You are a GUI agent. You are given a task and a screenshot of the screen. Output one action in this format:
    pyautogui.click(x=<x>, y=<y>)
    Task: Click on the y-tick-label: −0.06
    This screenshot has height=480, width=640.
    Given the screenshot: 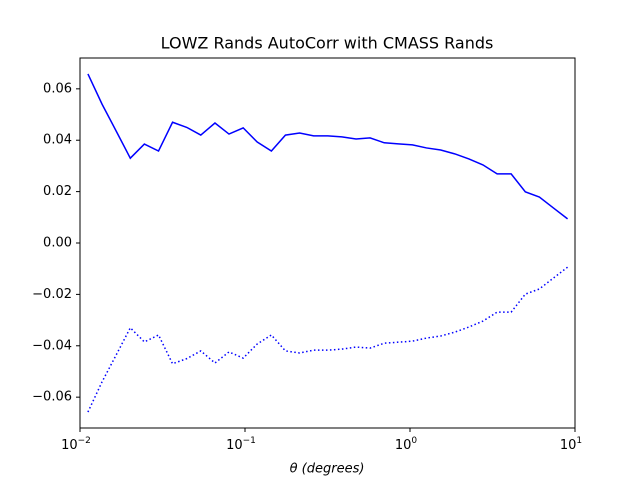 What is the action you would take?
    pyautogui.click(x=52, y=397)
    